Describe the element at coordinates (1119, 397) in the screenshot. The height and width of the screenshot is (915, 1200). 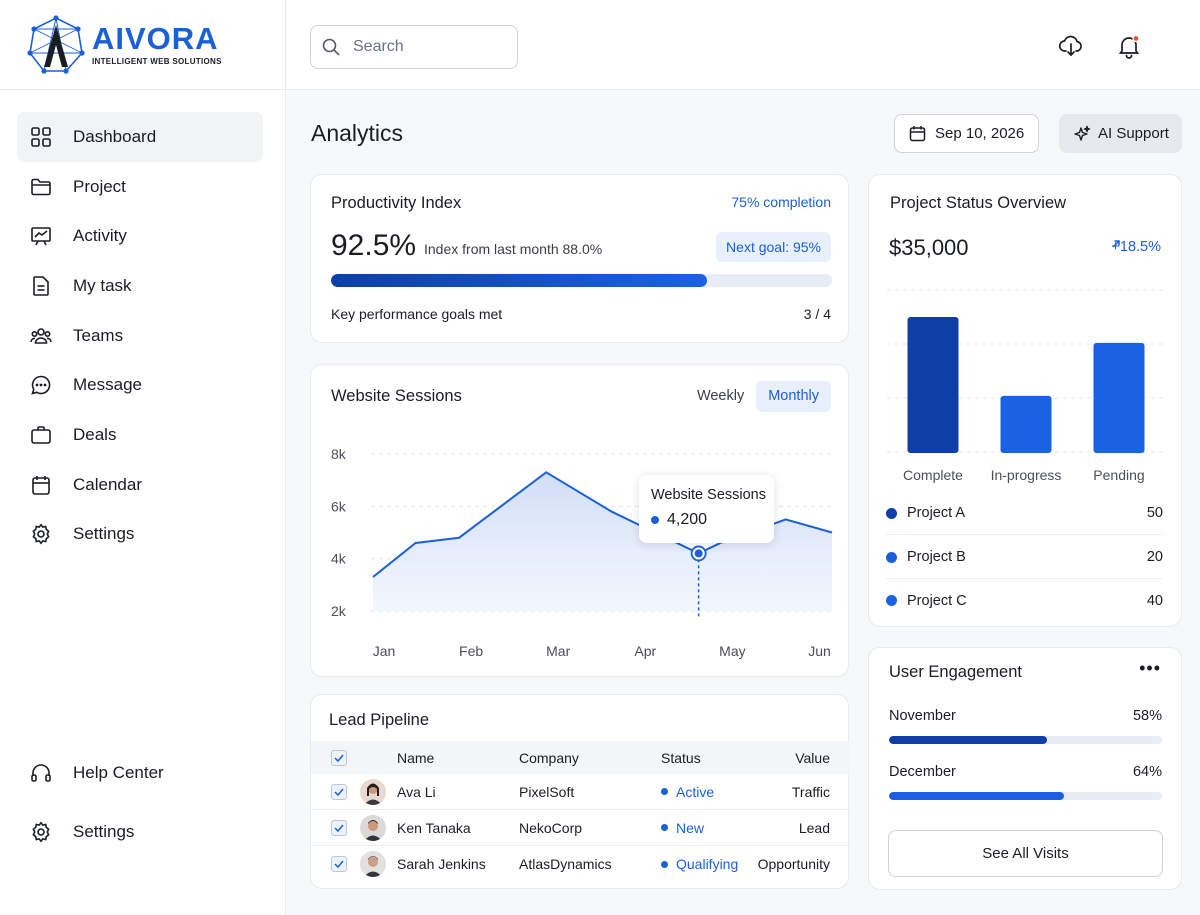
I see `bar-pending` at that location.